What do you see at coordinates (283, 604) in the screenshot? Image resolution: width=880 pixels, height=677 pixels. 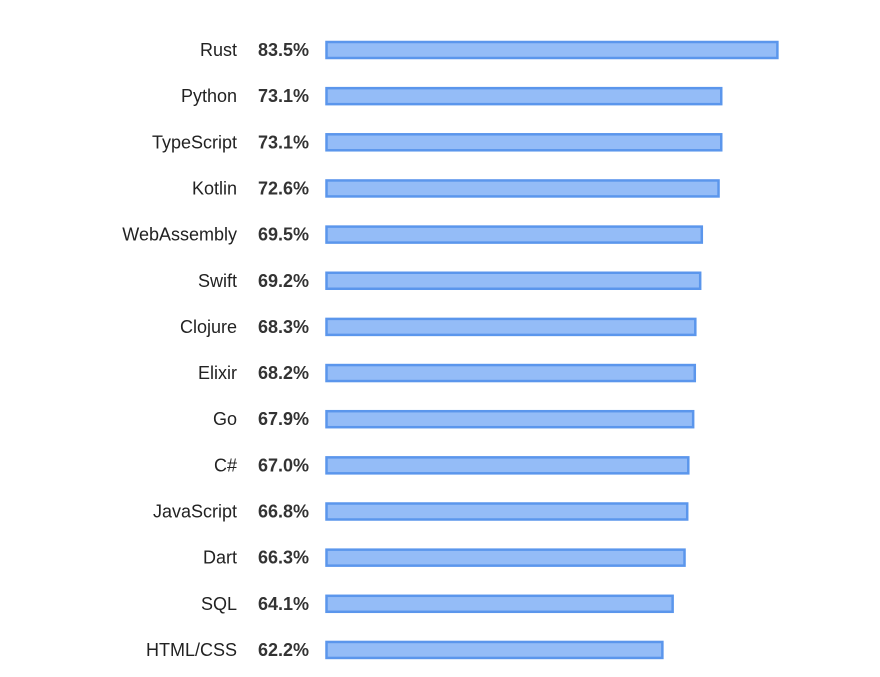 I see `value-label: 64.1%` at bounding box center [283, 604].